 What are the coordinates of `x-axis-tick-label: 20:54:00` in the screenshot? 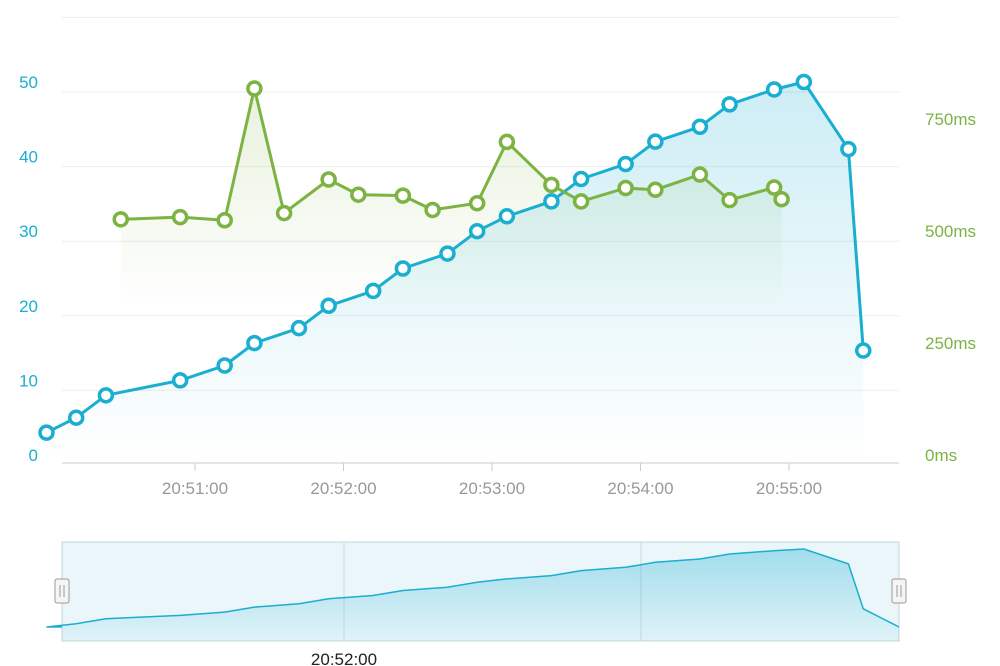 It's located at (640, 488).